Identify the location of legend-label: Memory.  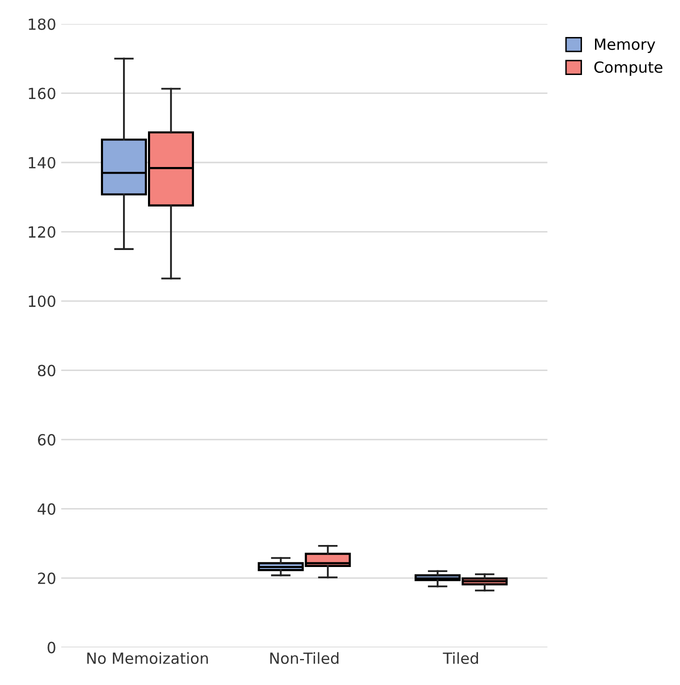
(625, 45).